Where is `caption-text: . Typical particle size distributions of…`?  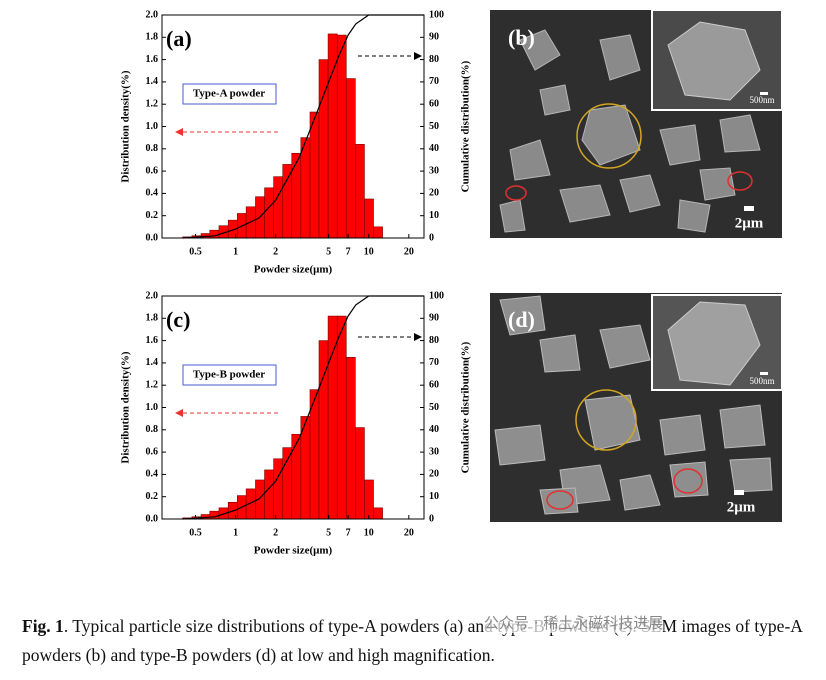
caption-text: . Typical particle size distributions of… is located at coordinates (412, 640).